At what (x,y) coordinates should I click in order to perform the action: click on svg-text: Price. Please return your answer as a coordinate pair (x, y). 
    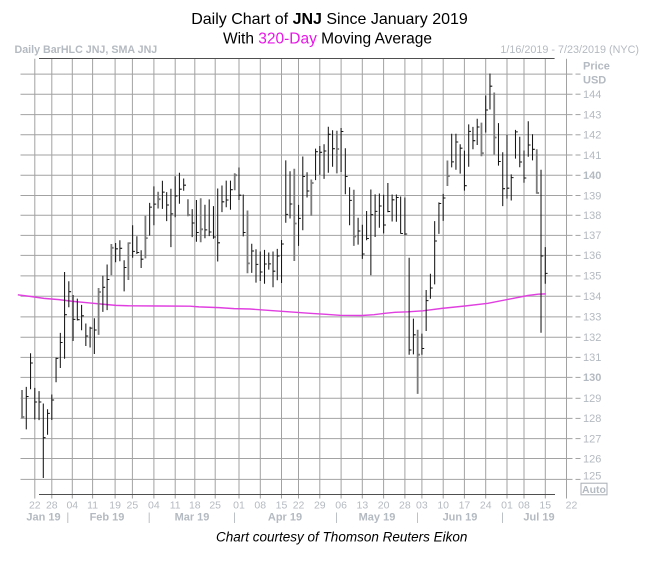
    Looking at the image, I should click on (596, 67).